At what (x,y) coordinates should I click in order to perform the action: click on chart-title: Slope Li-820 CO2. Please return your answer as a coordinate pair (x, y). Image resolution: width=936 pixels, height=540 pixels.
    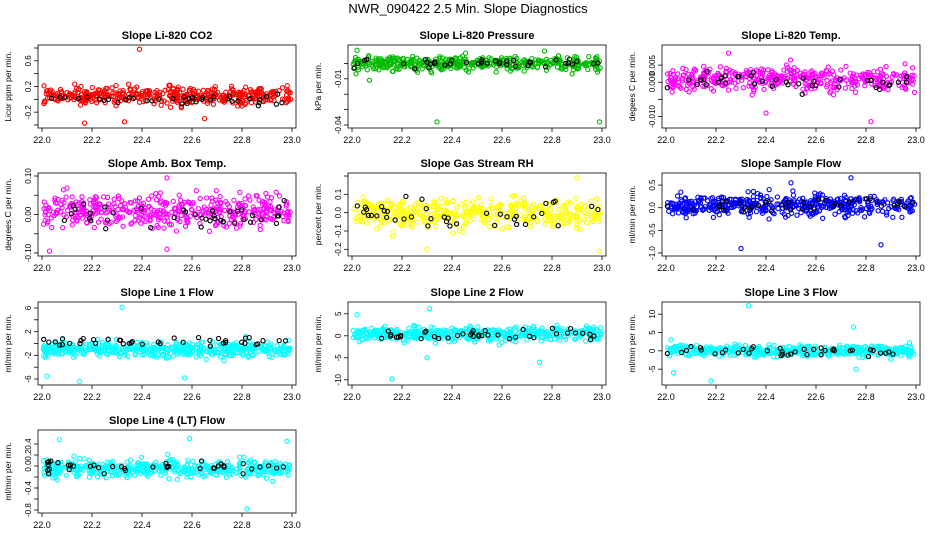
    Looking at the image, I should click on (167, 36).